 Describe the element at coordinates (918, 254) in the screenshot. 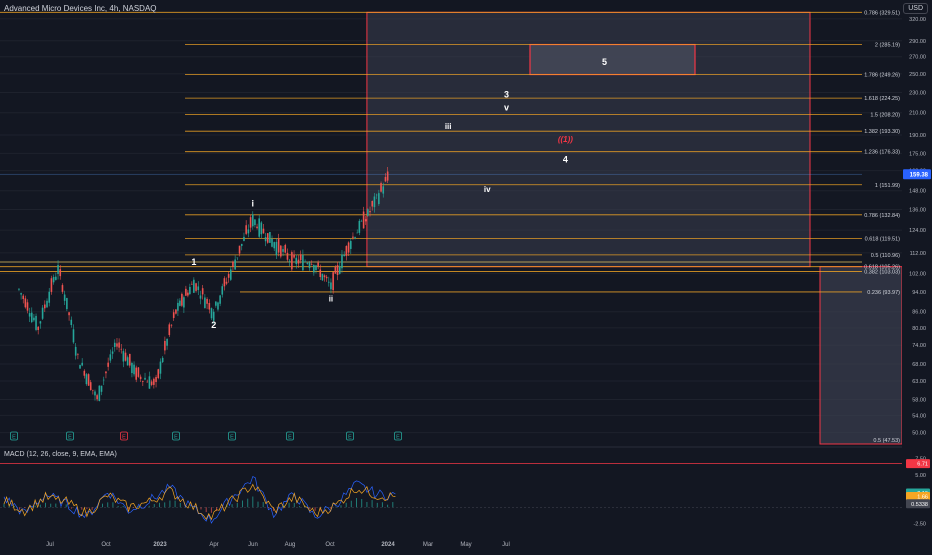

I see `price-tick: 112.00` at that location.